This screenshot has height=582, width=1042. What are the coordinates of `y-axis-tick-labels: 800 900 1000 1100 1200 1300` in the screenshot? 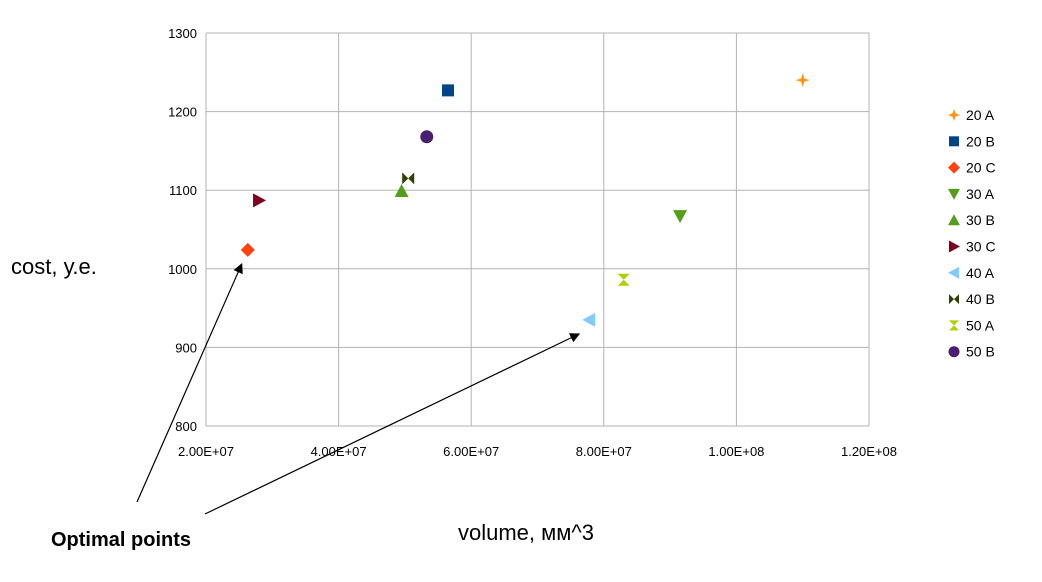 It's located at (182, 230).